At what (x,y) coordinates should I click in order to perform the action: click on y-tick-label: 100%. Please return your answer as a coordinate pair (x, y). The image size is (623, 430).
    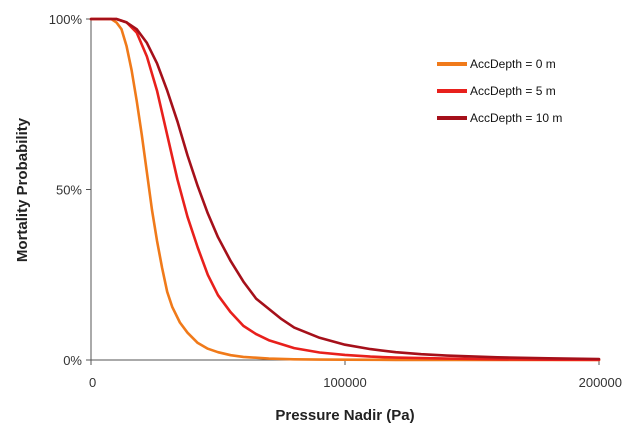
    Looking at the image, I should click on (66, 19).